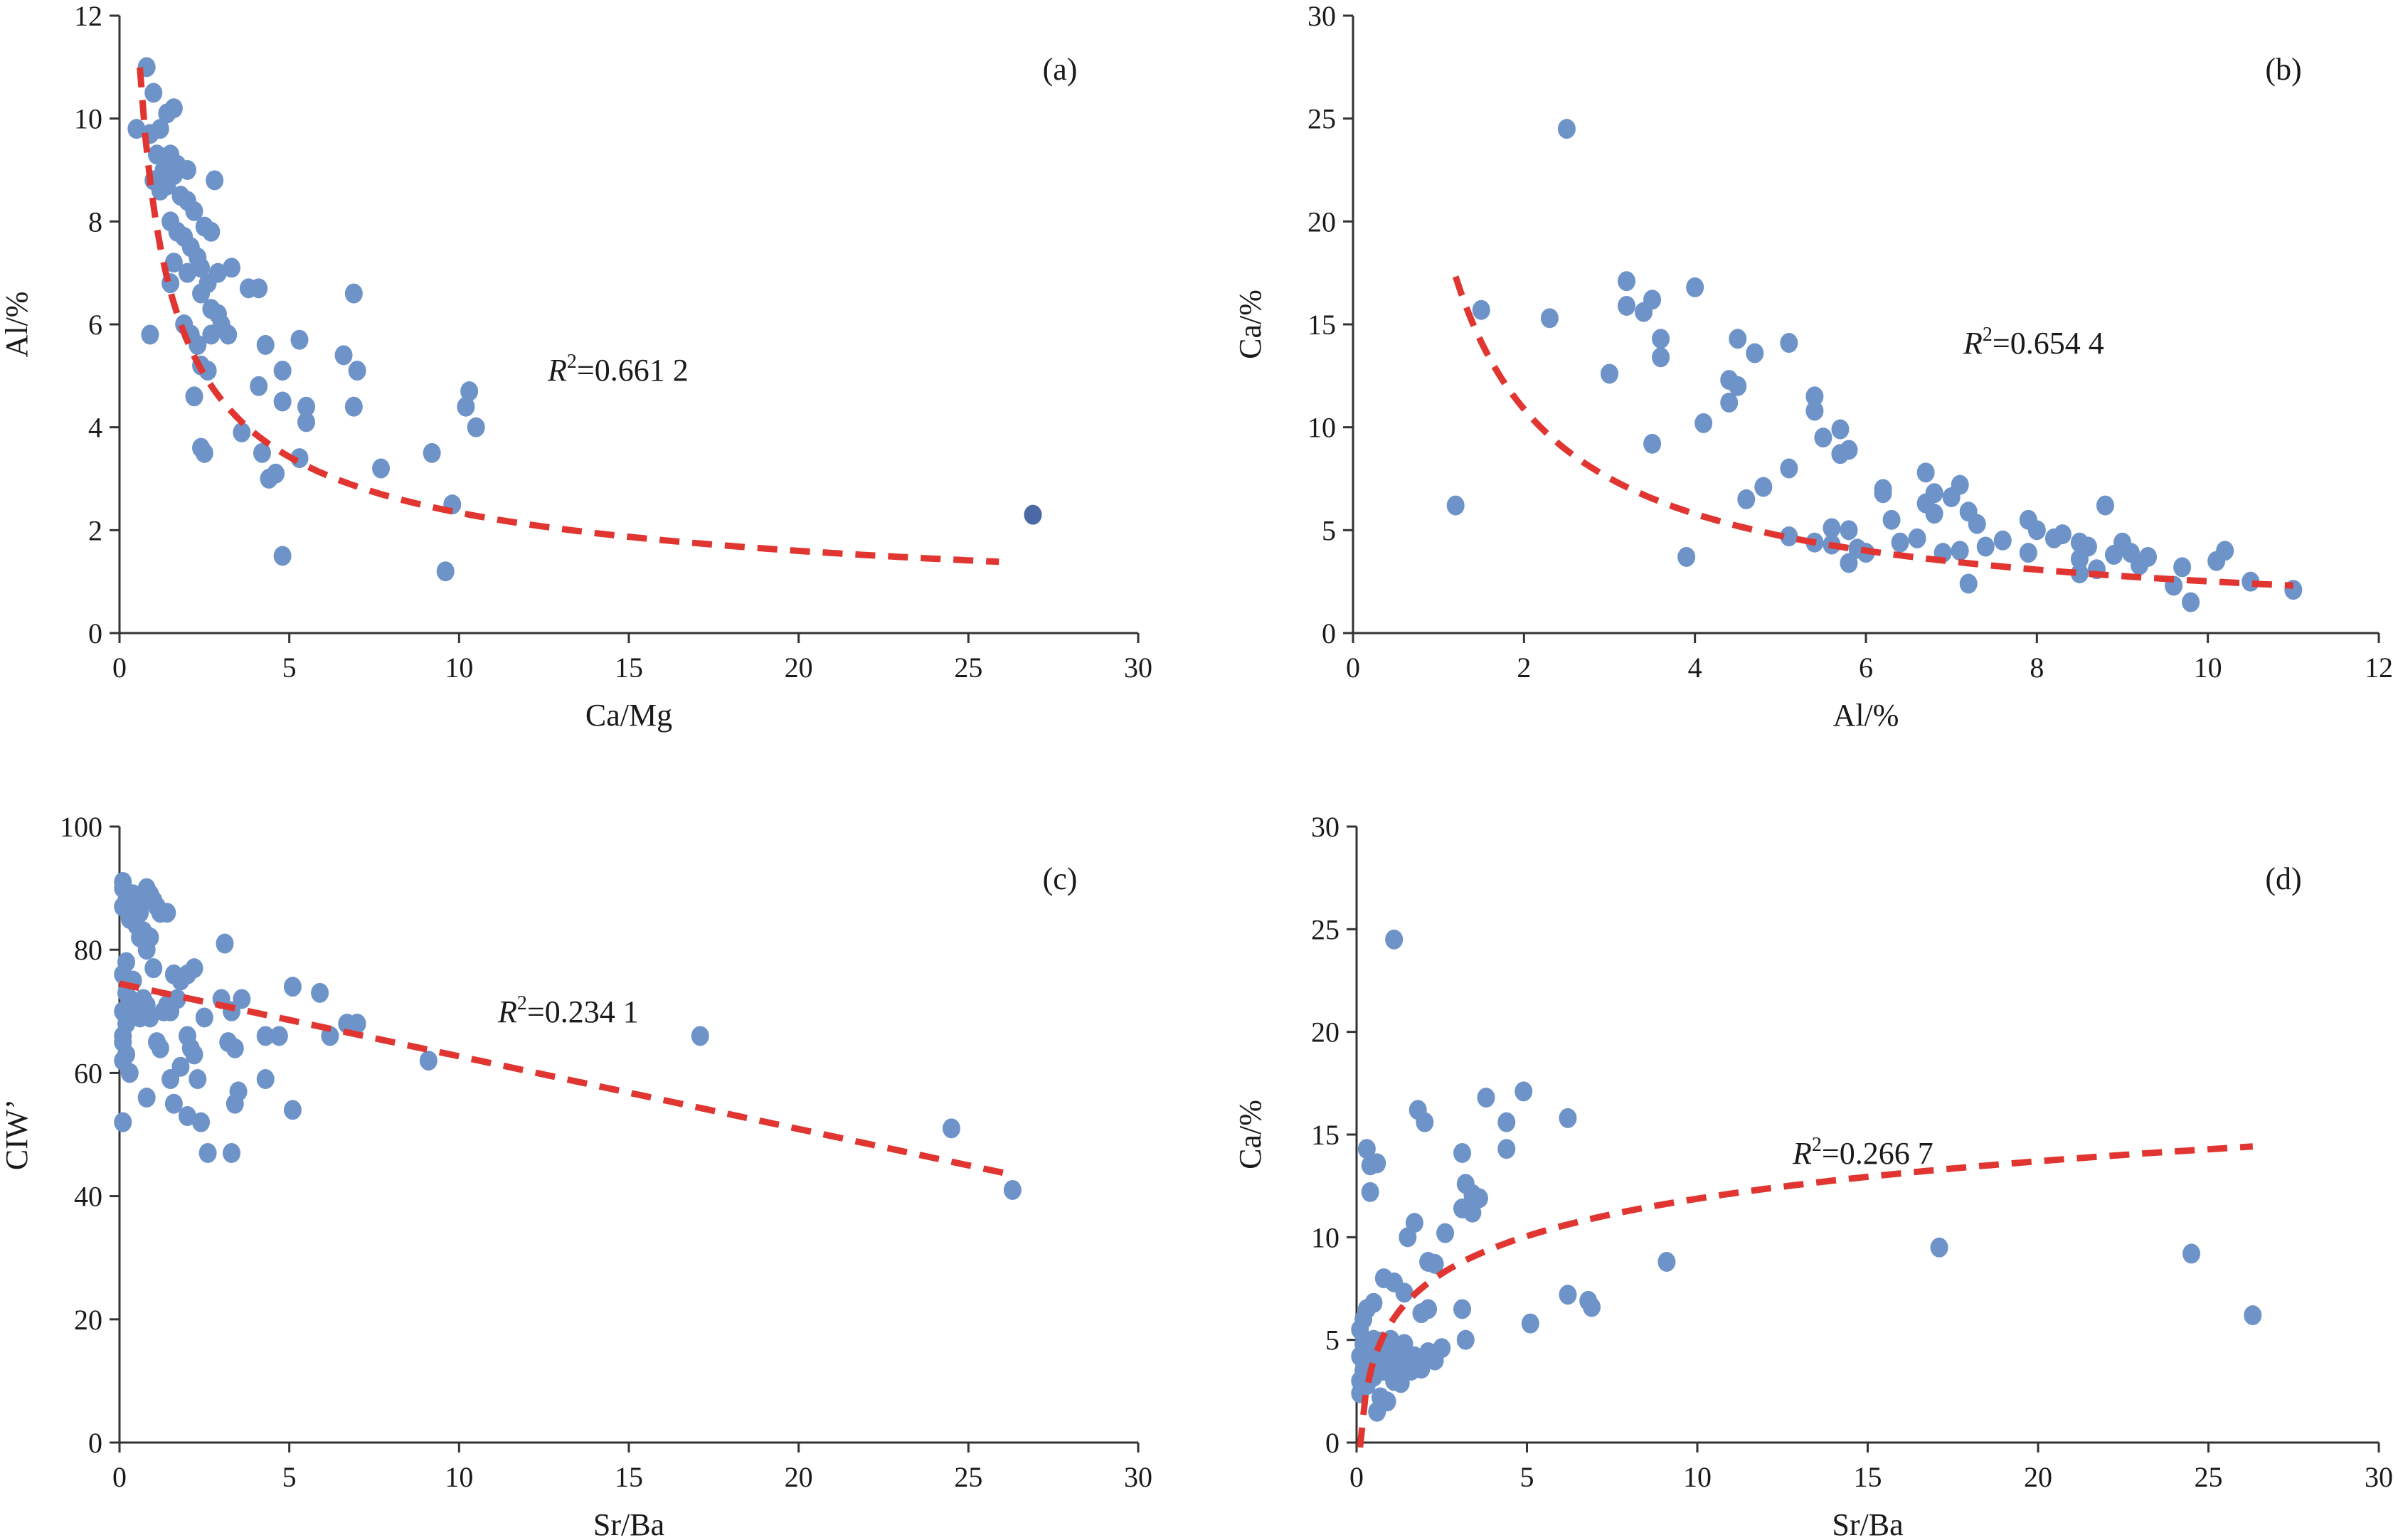 The width and height of the screenshot is (2403, 1540). Describe the element at coordinates (1695, 668) in the screenshot. I see `x-tick-label: 4` at that location.